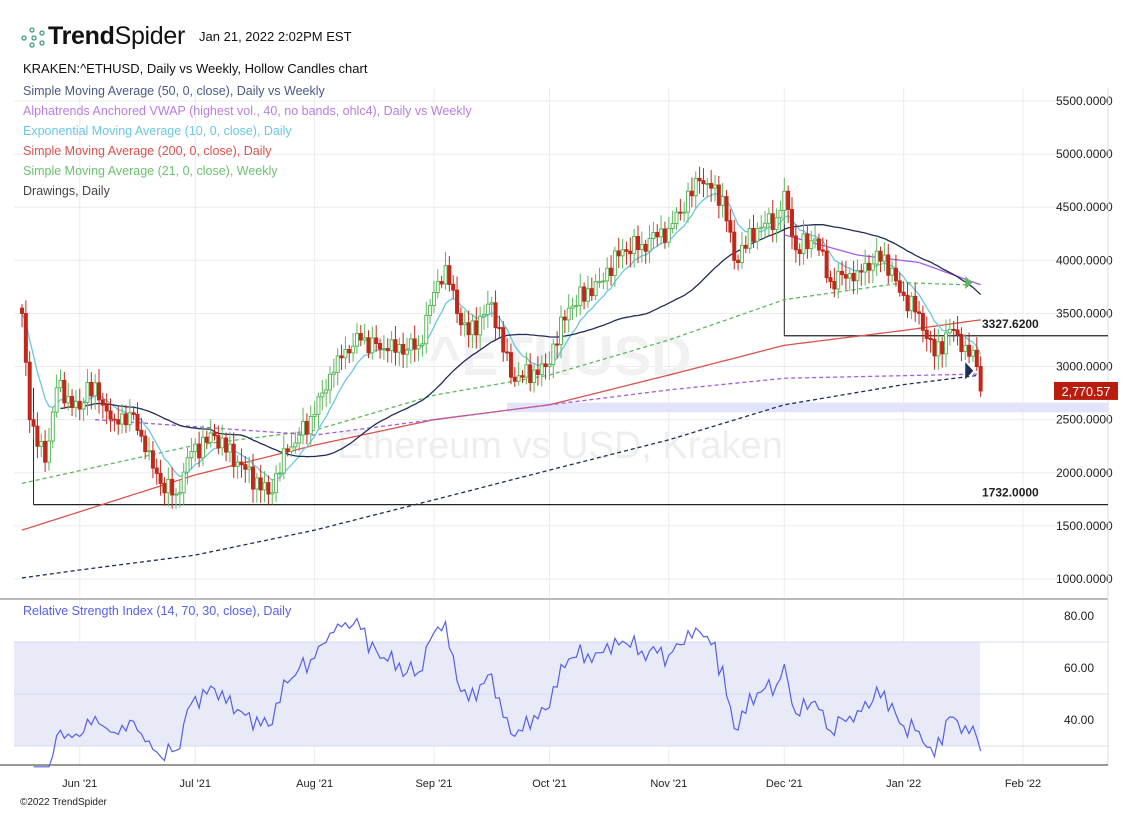 The width and height of the screenshot is (1139, 813). Describe the element at coordinates (668, 784) in the screenshot. I see `x-tick-label: Nov '21` at that location.